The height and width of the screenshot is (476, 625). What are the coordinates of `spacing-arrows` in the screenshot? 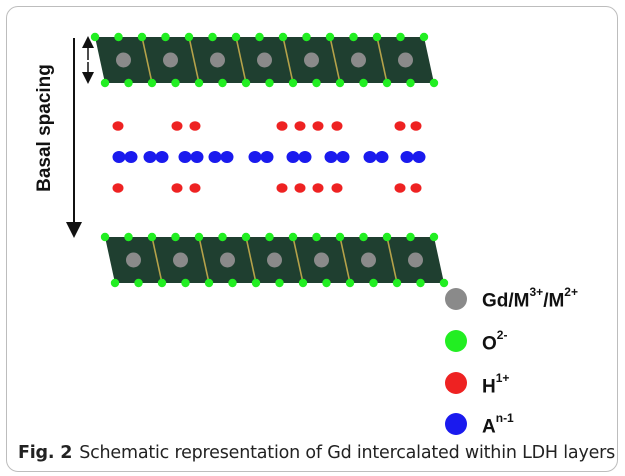 It's located at (80, 137).